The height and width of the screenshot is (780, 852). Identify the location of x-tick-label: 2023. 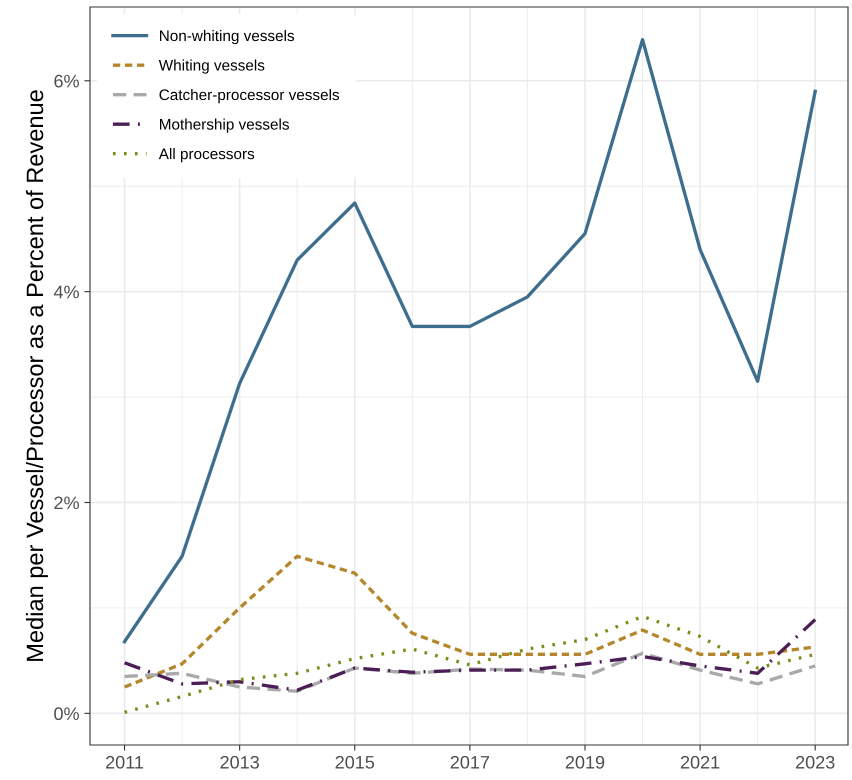
(815, 762).